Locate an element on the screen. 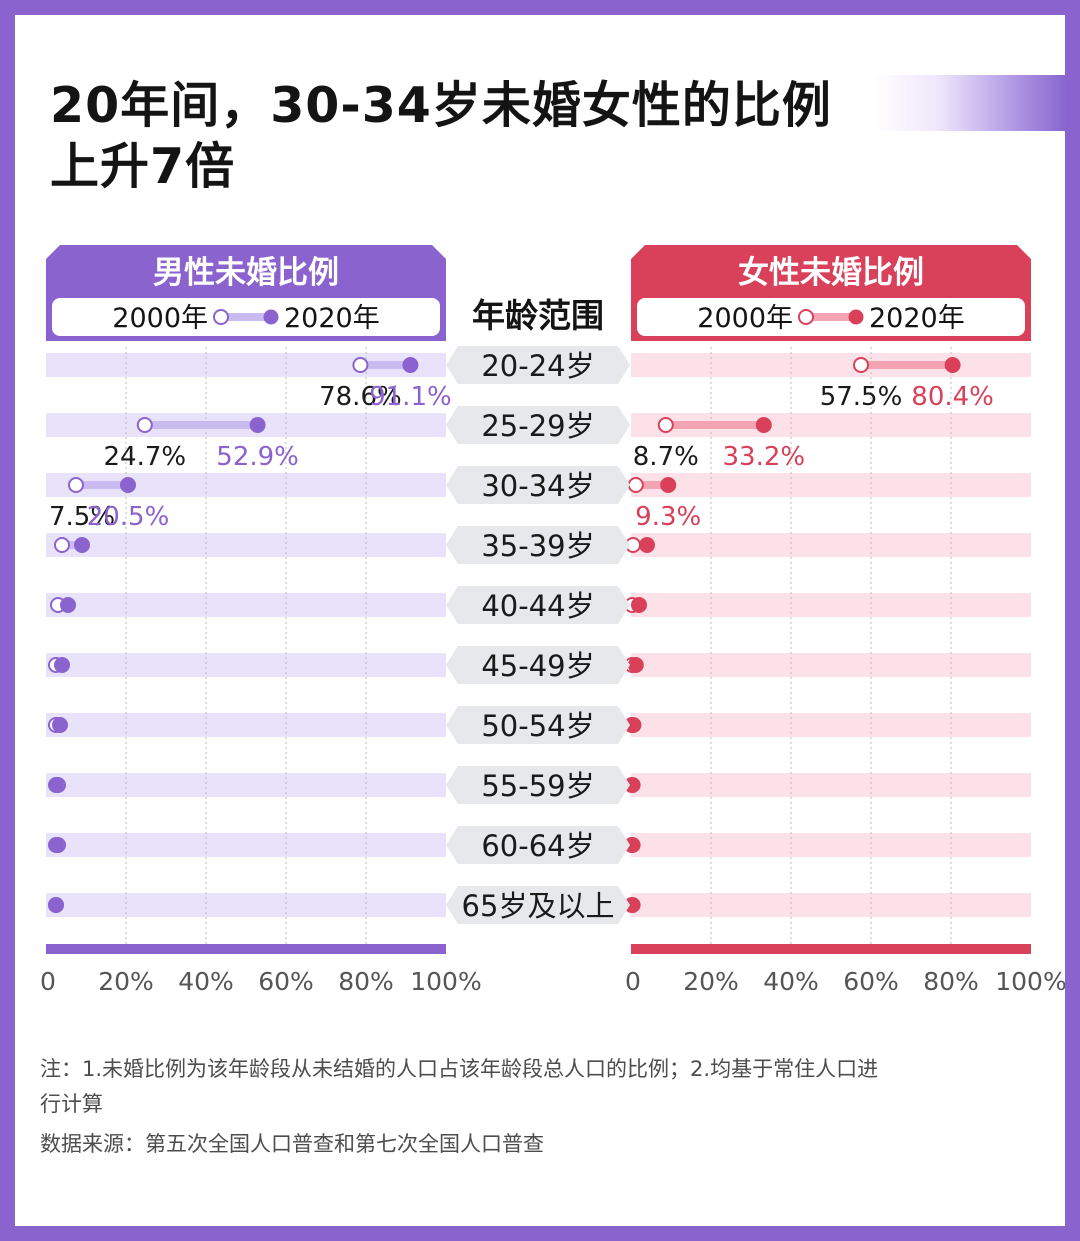  age-label: 35-39岁 is located at coordinates (537, 546).